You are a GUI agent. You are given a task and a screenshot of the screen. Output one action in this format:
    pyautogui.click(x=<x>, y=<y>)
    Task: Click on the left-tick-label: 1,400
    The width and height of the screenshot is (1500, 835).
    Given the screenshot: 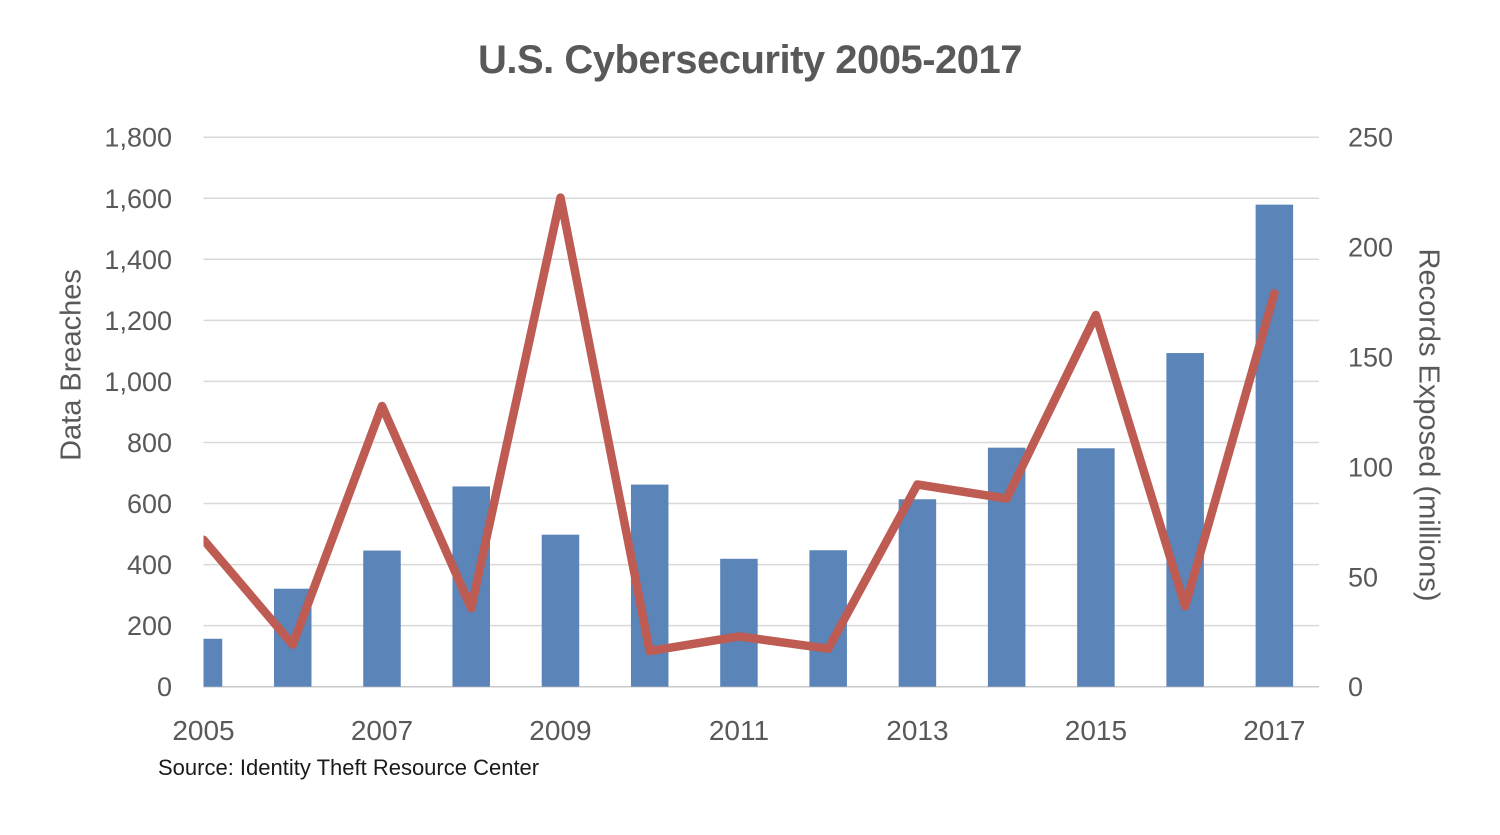 What is the action you would take?
    pyautogui.click(x=138, y=260)
    